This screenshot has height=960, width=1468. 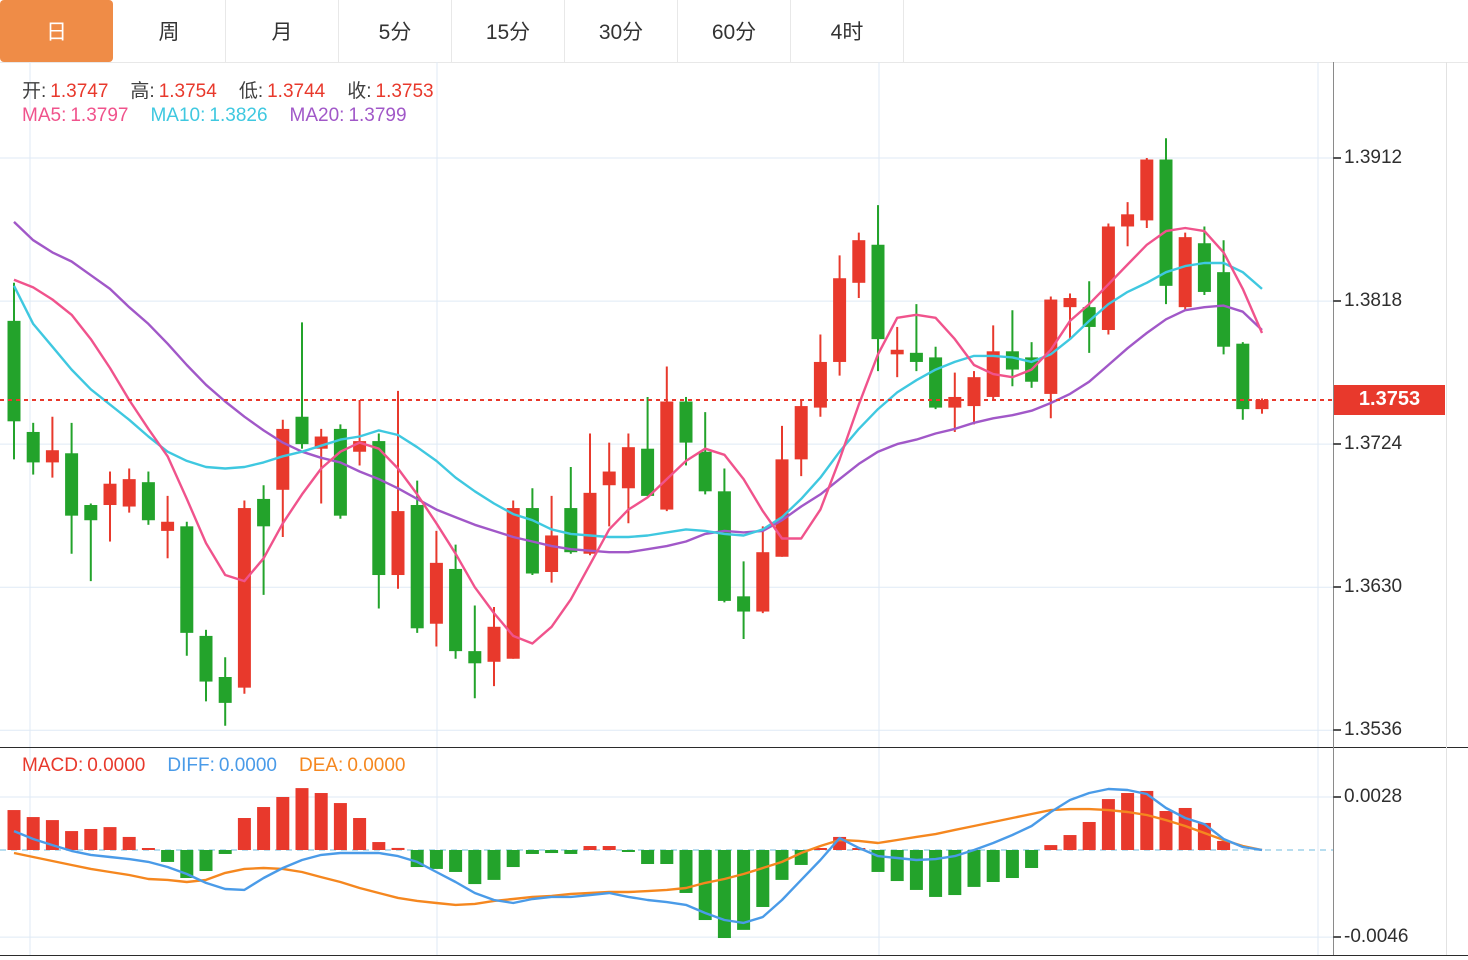 What do you see at coordinates (1373, 730) in the screenshot?
I see `axis-tick-label: 1.3536` at bounding box center [1373, 730].